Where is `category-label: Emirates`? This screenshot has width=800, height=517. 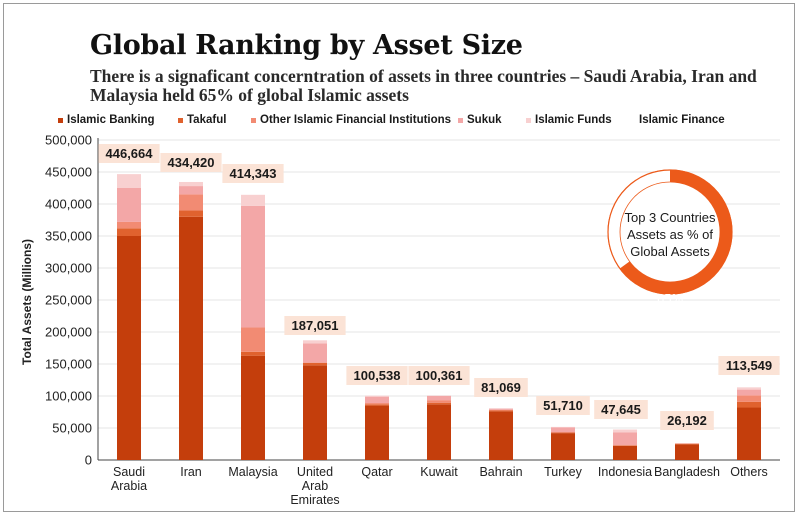 category-label: Emirates is located at coordinates (314, 500).